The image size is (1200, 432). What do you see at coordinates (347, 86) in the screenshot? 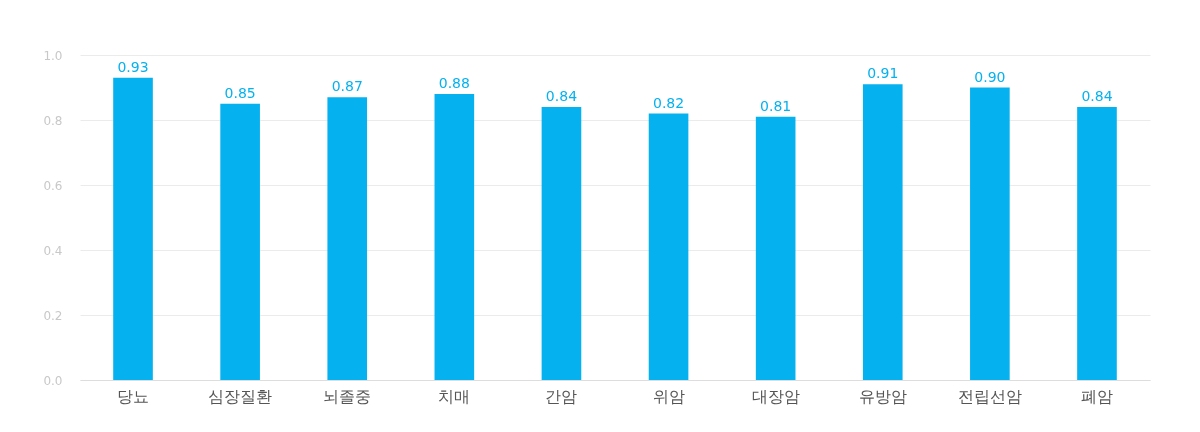
I see `data-label: 0.87` at bounding box center [347, 86].